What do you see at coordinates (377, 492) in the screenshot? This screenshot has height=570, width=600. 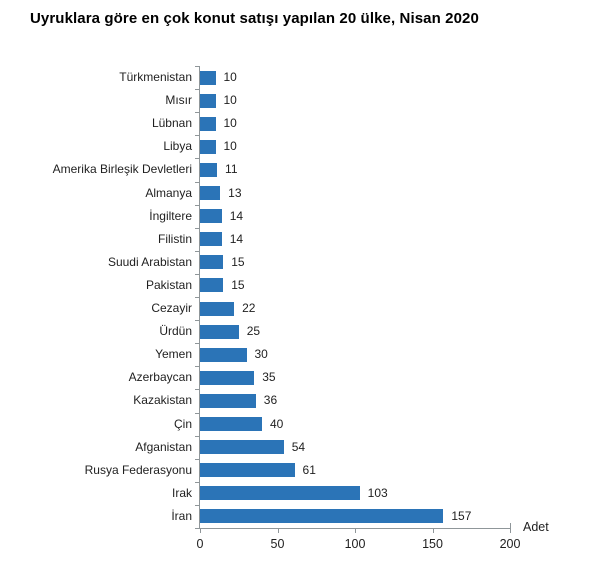 I see `value-label: 103` at bounding box center [377, 492].